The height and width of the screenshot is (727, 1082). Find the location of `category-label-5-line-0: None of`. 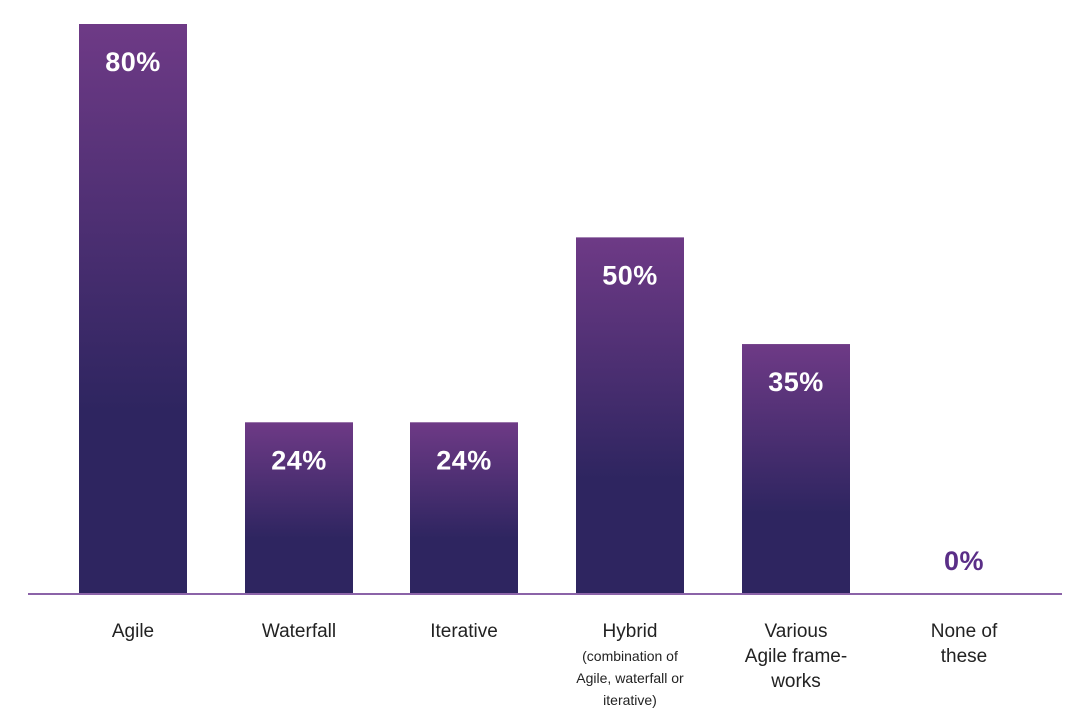

category-label-5-line-0: None of is located at coordinates (964, 631).